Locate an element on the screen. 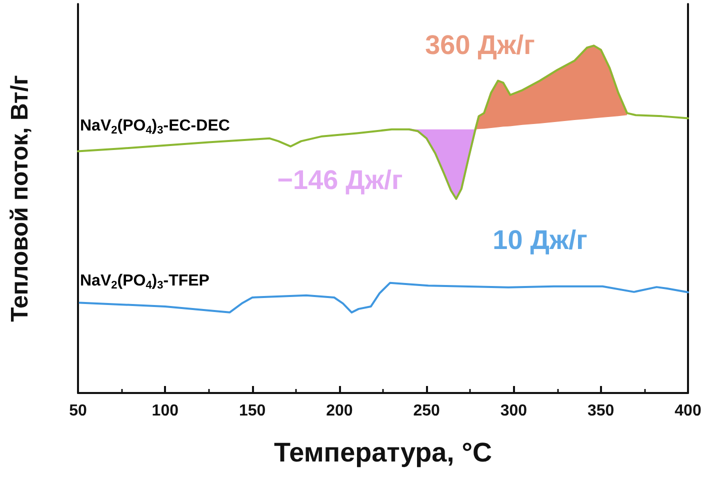  annotation: −146 Дж/г is located at coordinates (340, 180).